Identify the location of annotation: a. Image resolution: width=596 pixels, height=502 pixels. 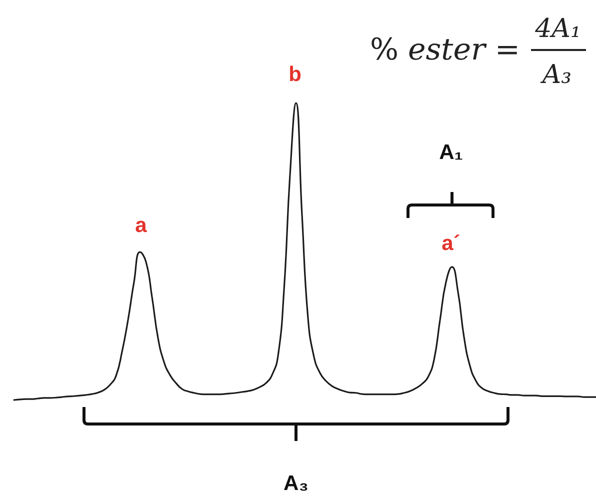
(141, 226).